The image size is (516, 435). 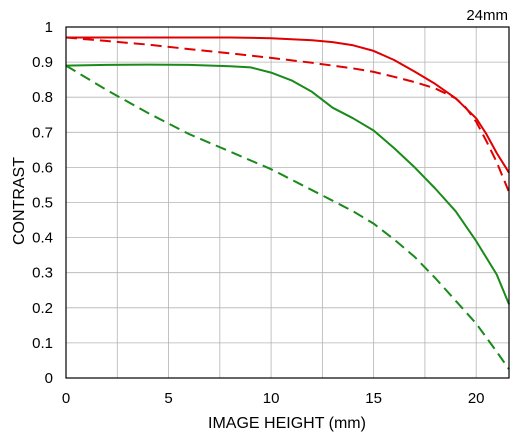 I want to click on y-tick-label-6: 0.6, so click(x=42, y=167).